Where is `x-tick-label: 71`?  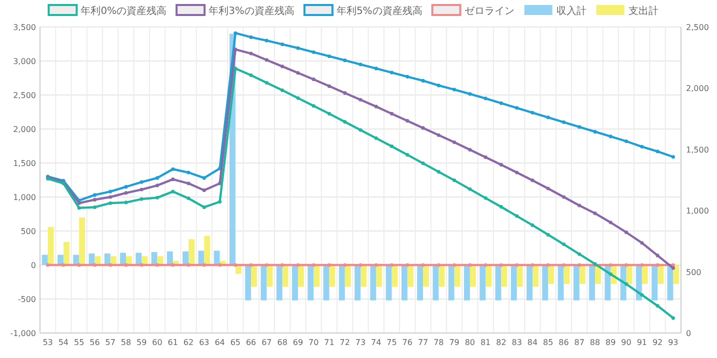 x-tick-label: 71 is located at coordinates (329, 342).